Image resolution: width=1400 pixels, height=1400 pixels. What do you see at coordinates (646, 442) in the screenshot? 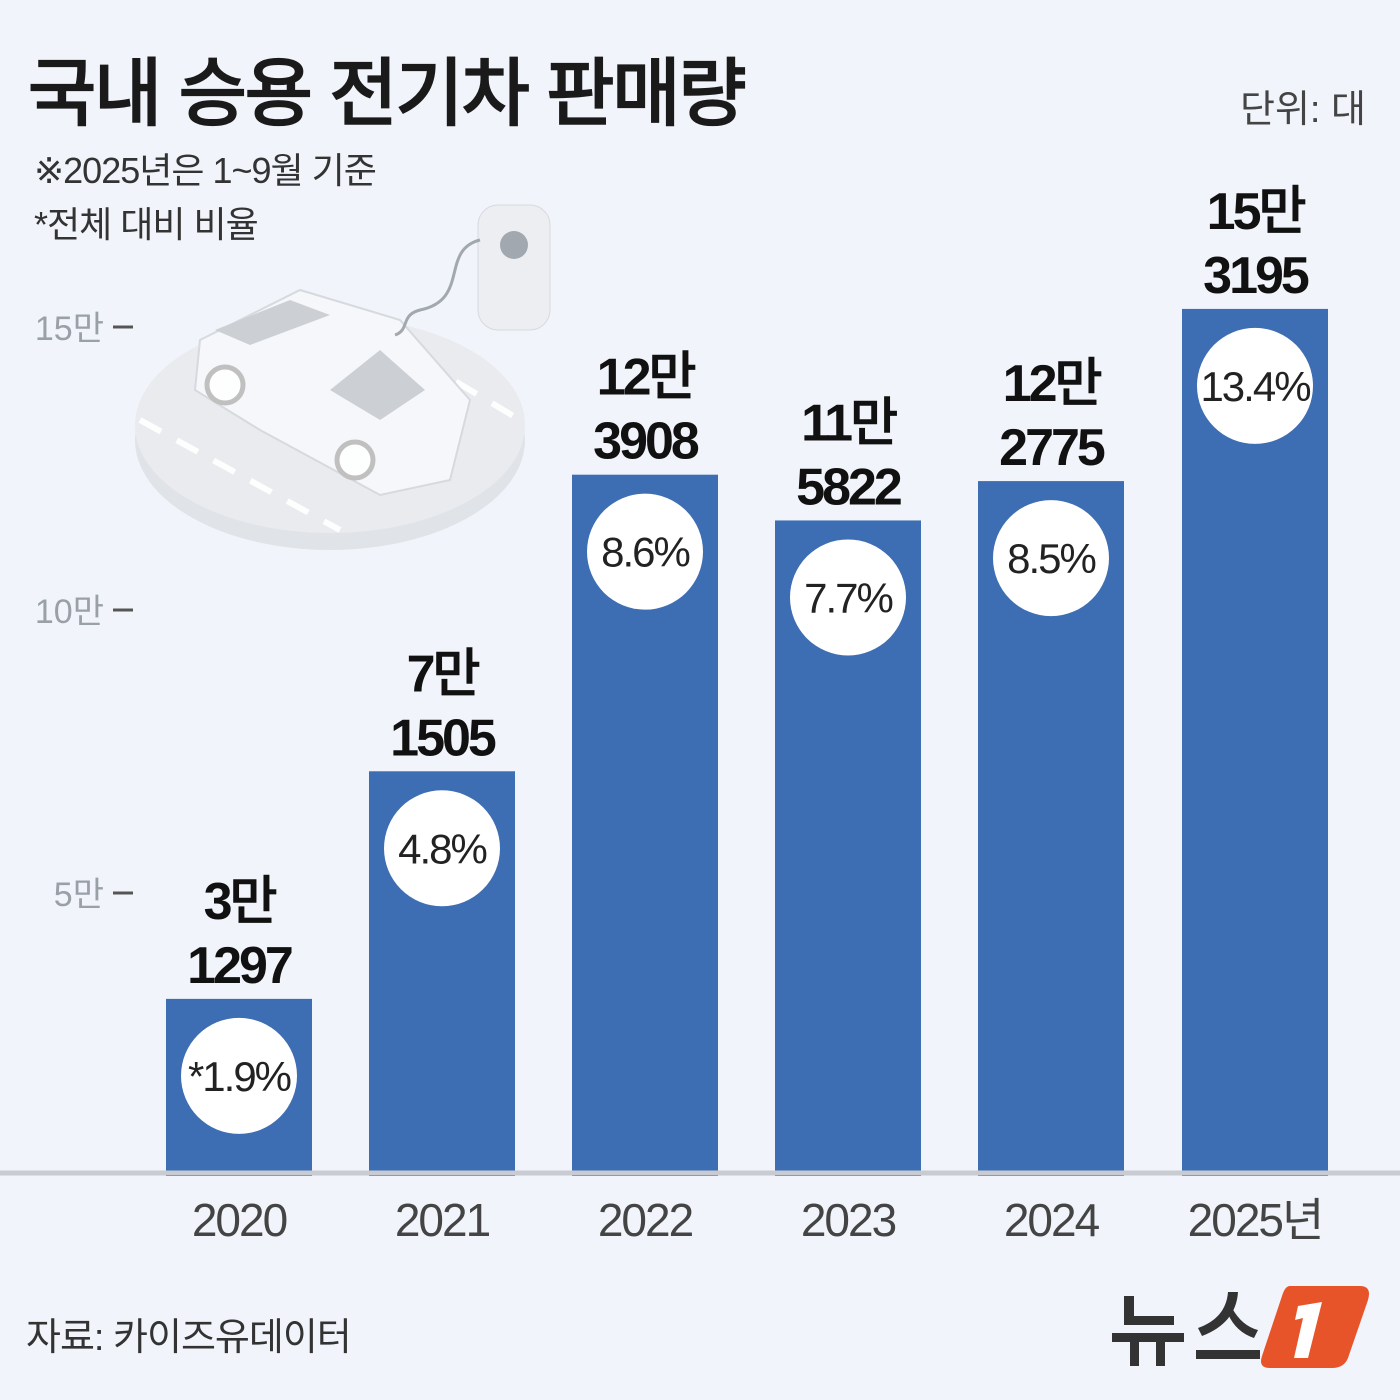
I see `value-label-rest: 3908` at bounding box center [646, 442].